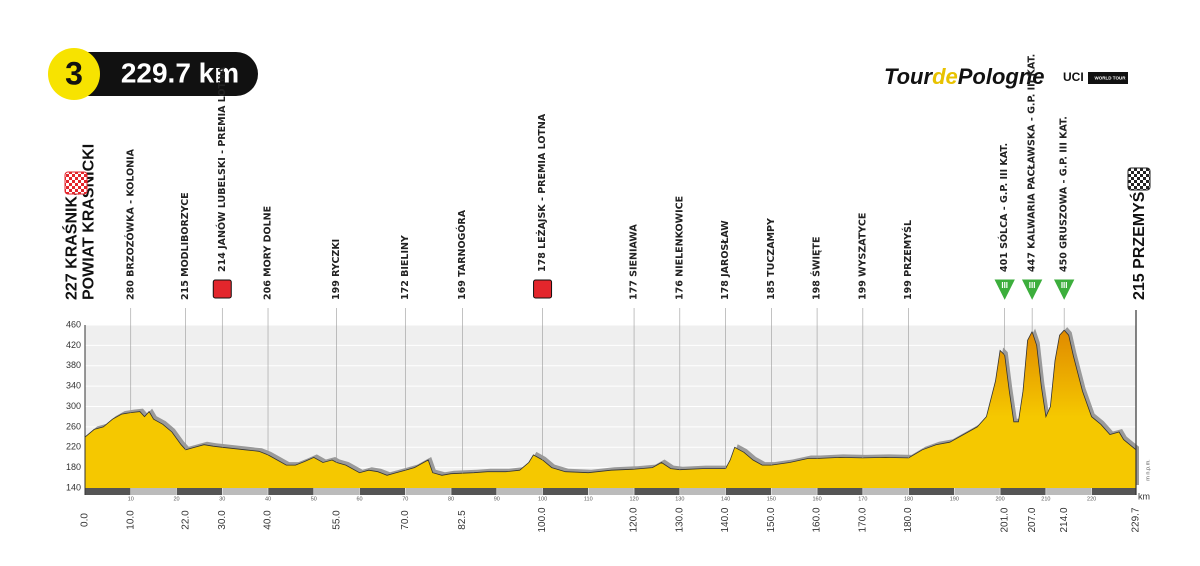 The width and height of the screenshot is (1200, 566). I want to click on x-tick-label: 50, so click(314, 499).